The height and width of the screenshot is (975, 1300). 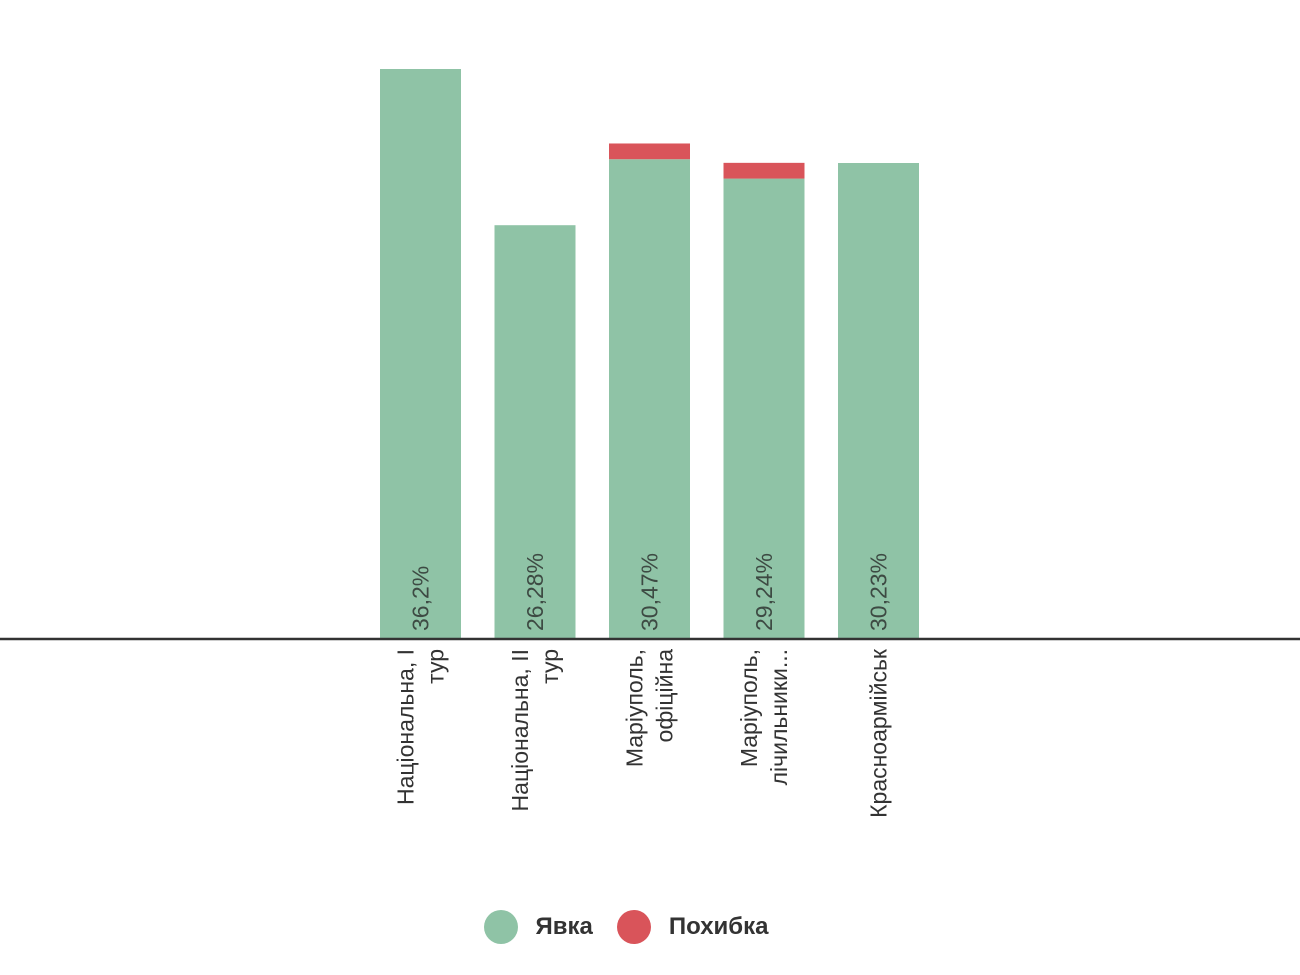 I want to click on bar-value-label: 30,23%, so click(x=879, y=592).